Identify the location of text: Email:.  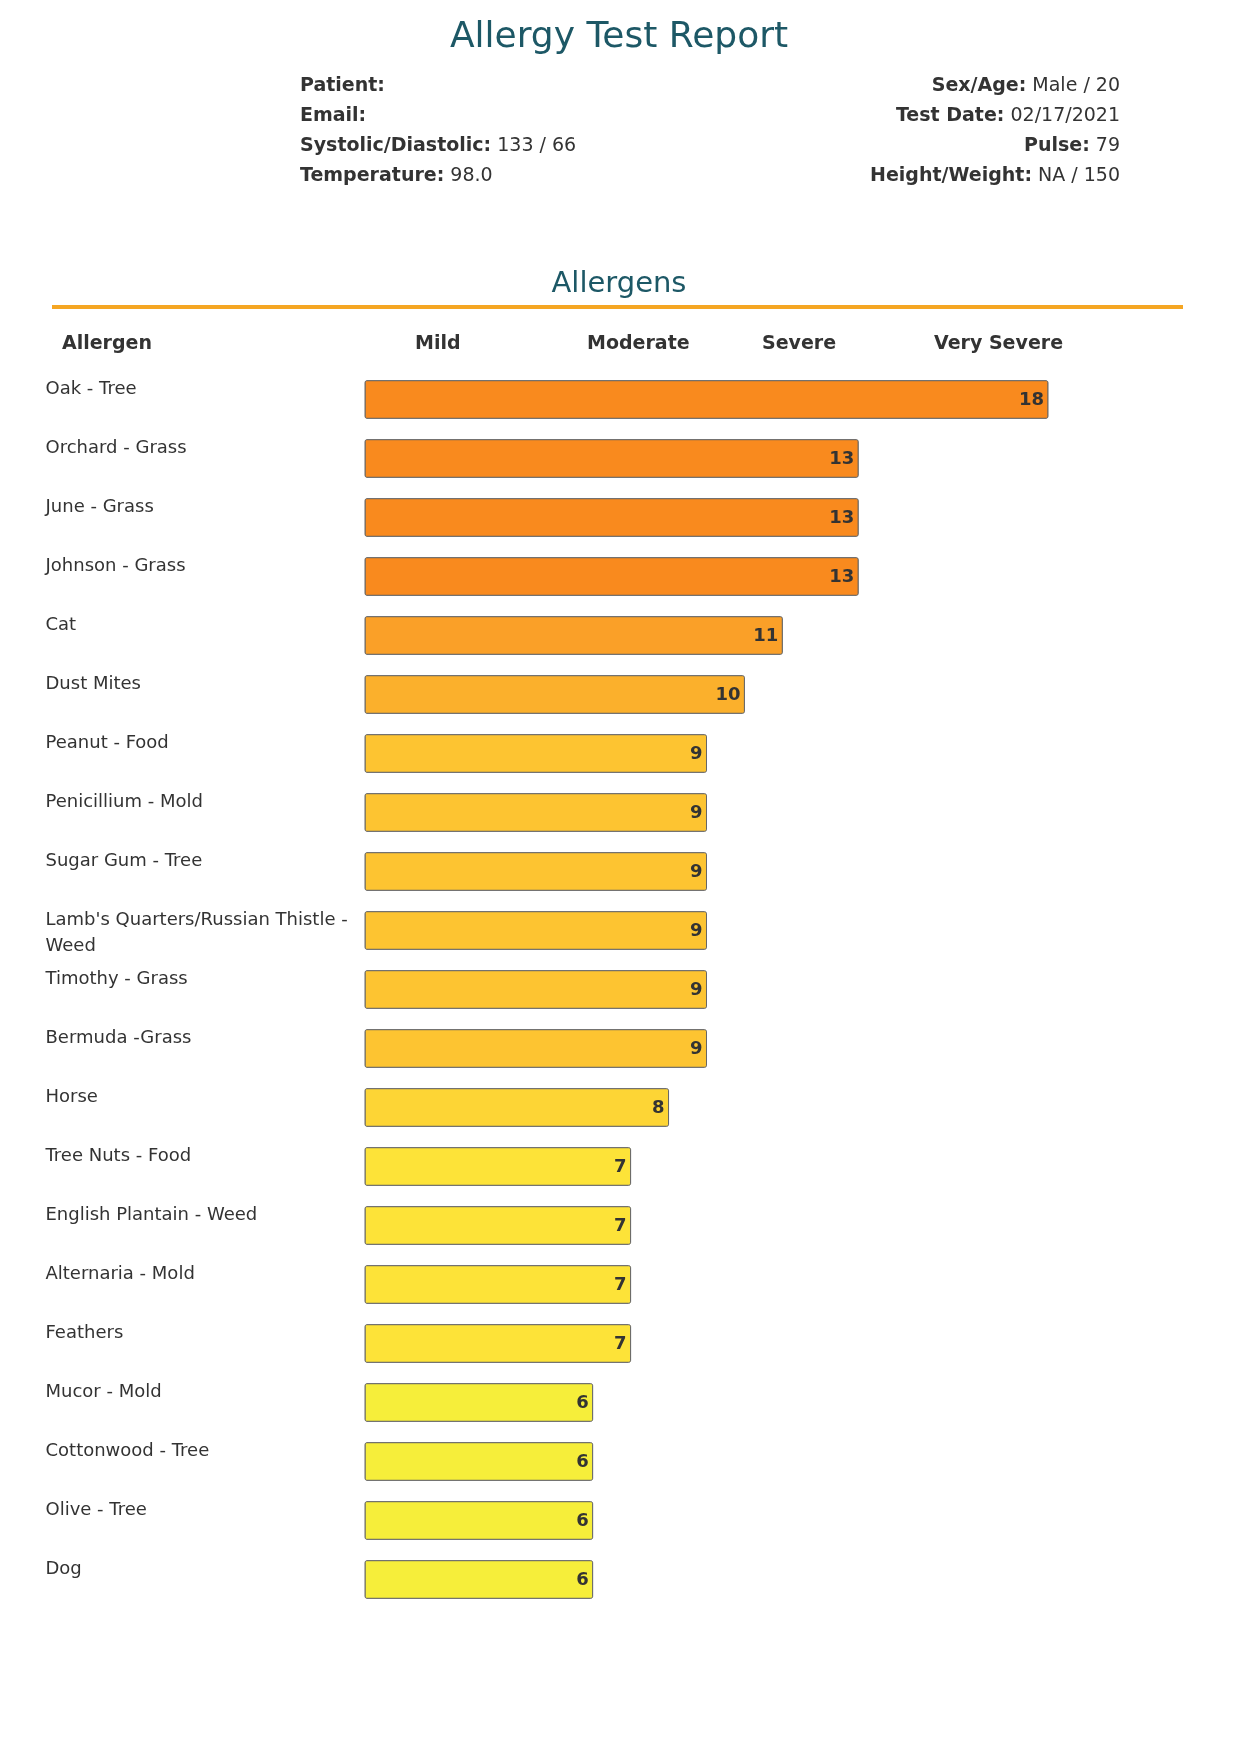
(333, 114).